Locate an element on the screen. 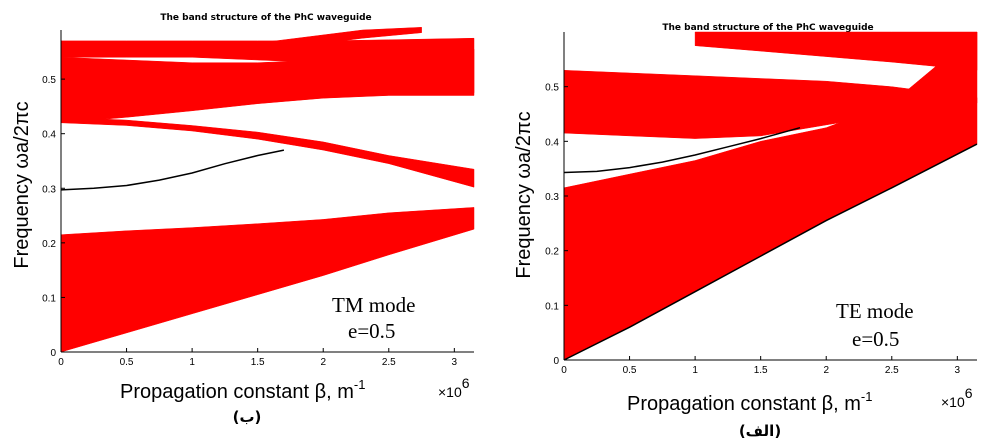  panel-right-x-multiplier-base: ×10 is located at coordinates (953, 402).